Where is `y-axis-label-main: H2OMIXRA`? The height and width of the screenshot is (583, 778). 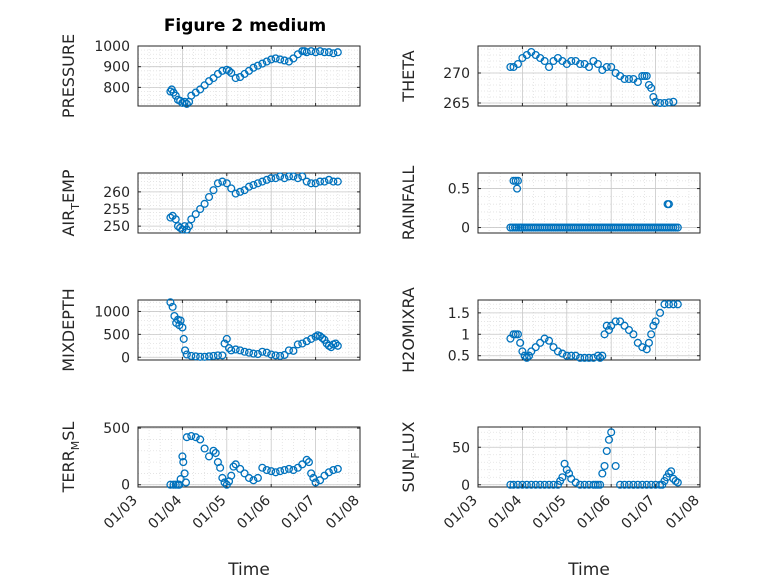
y-axis-label-main: H2OMIXRA is located at coordinates (408, 330).